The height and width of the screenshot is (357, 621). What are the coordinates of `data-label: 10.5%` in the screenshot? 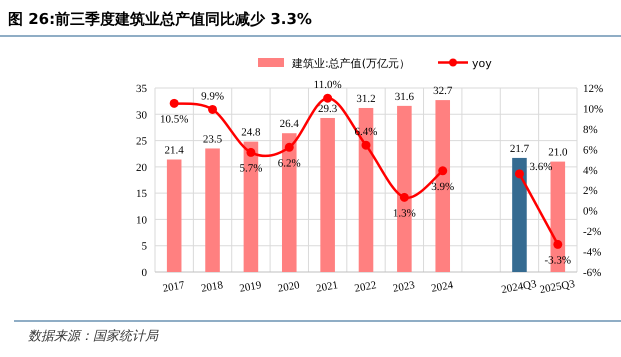 It's located at (174, 119).